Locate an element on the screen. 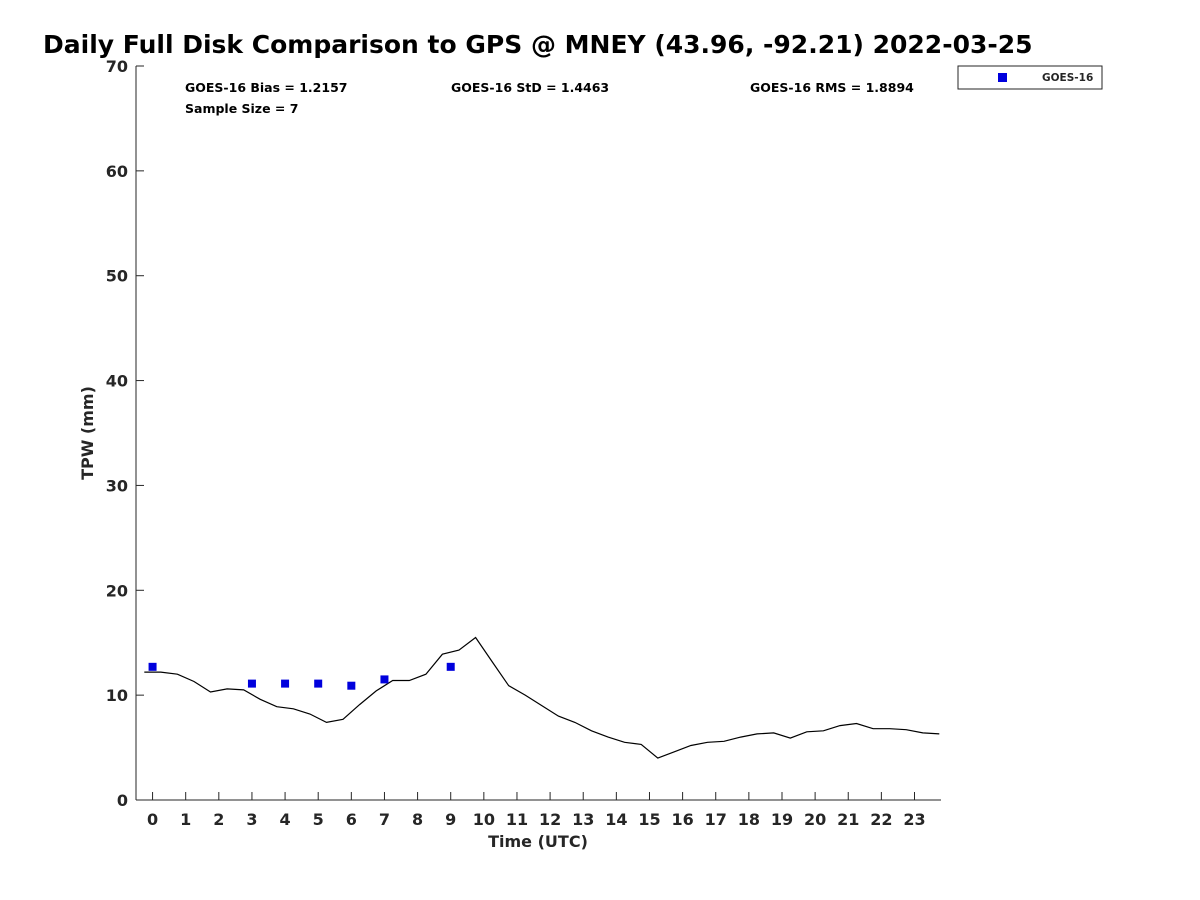 This screenshot has width=1200, height=900. x-tick-label: 1 is located at coordinates (185, 819).